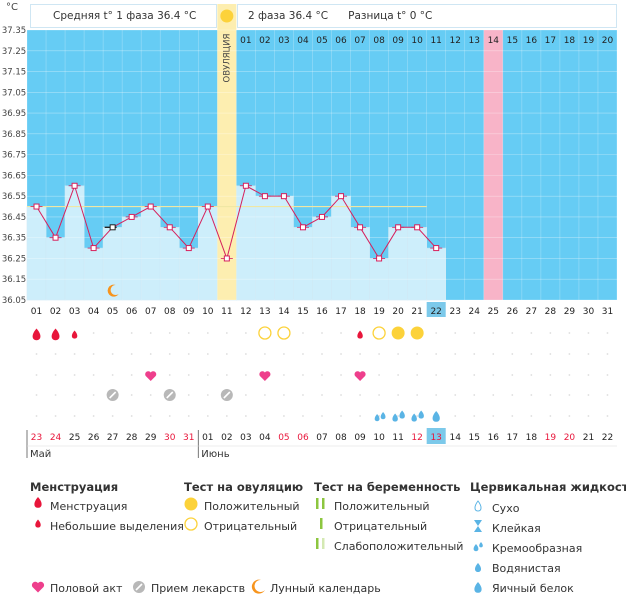 This screenshot has width=626, height=595. Describe the element at coordinates (226, 312) in the screenshot. I see `cycle-day-label: 11` at that location.